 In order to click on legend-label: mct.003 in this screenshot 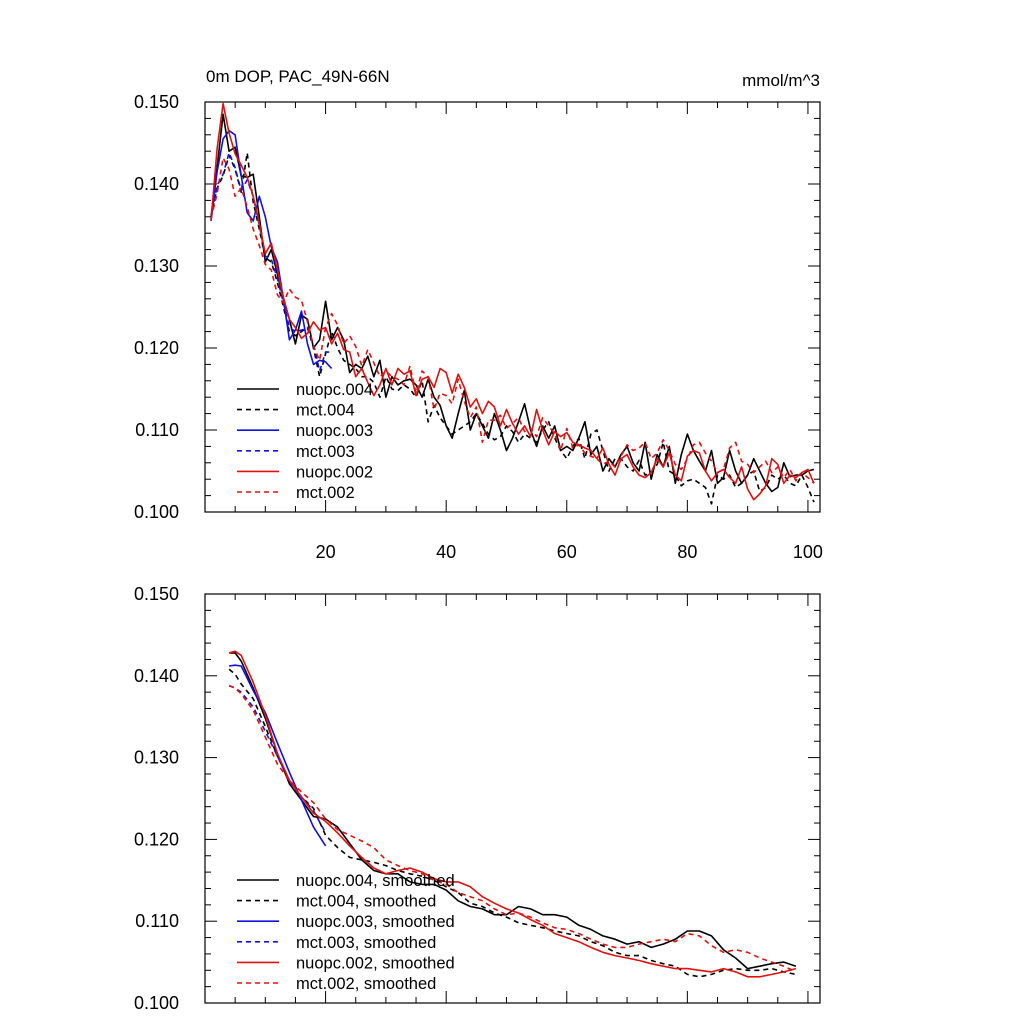, I will do `click(325, 452)`.